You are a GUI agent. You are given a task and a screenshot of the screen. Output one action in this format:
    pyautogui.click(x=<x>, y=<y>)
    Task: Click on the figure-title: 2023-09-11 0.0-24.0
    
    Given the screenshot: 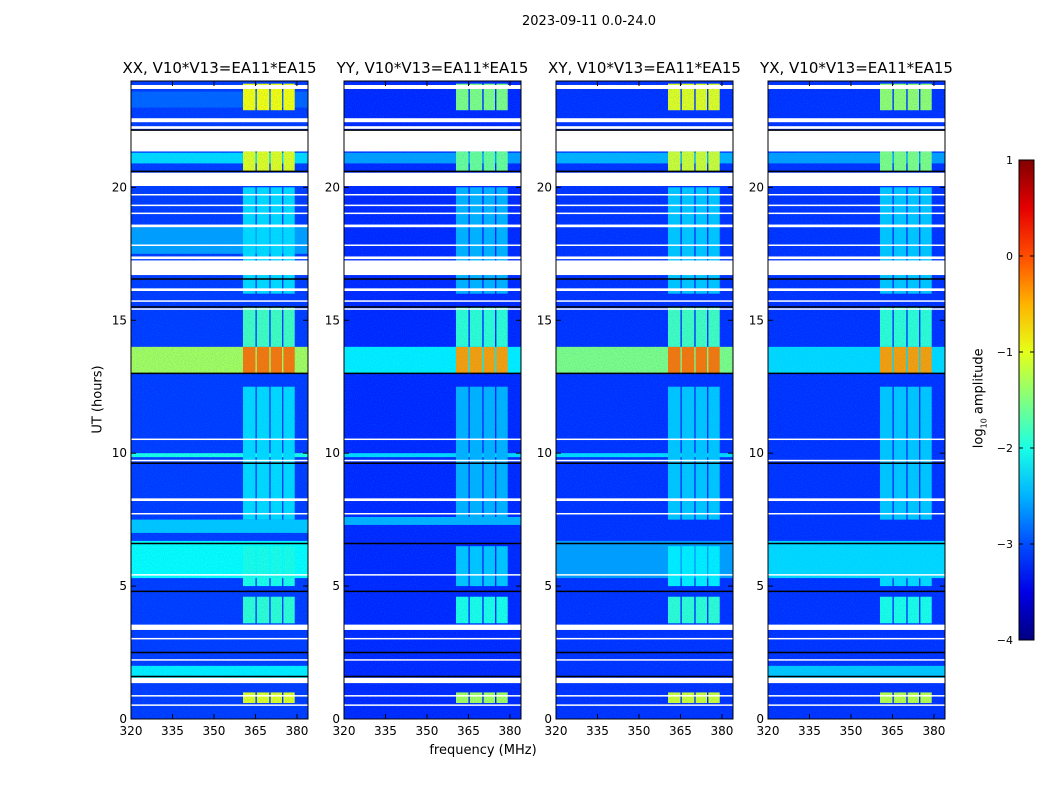 What is the action you would take?
    pyautogui.click(x=589, y=21)
    